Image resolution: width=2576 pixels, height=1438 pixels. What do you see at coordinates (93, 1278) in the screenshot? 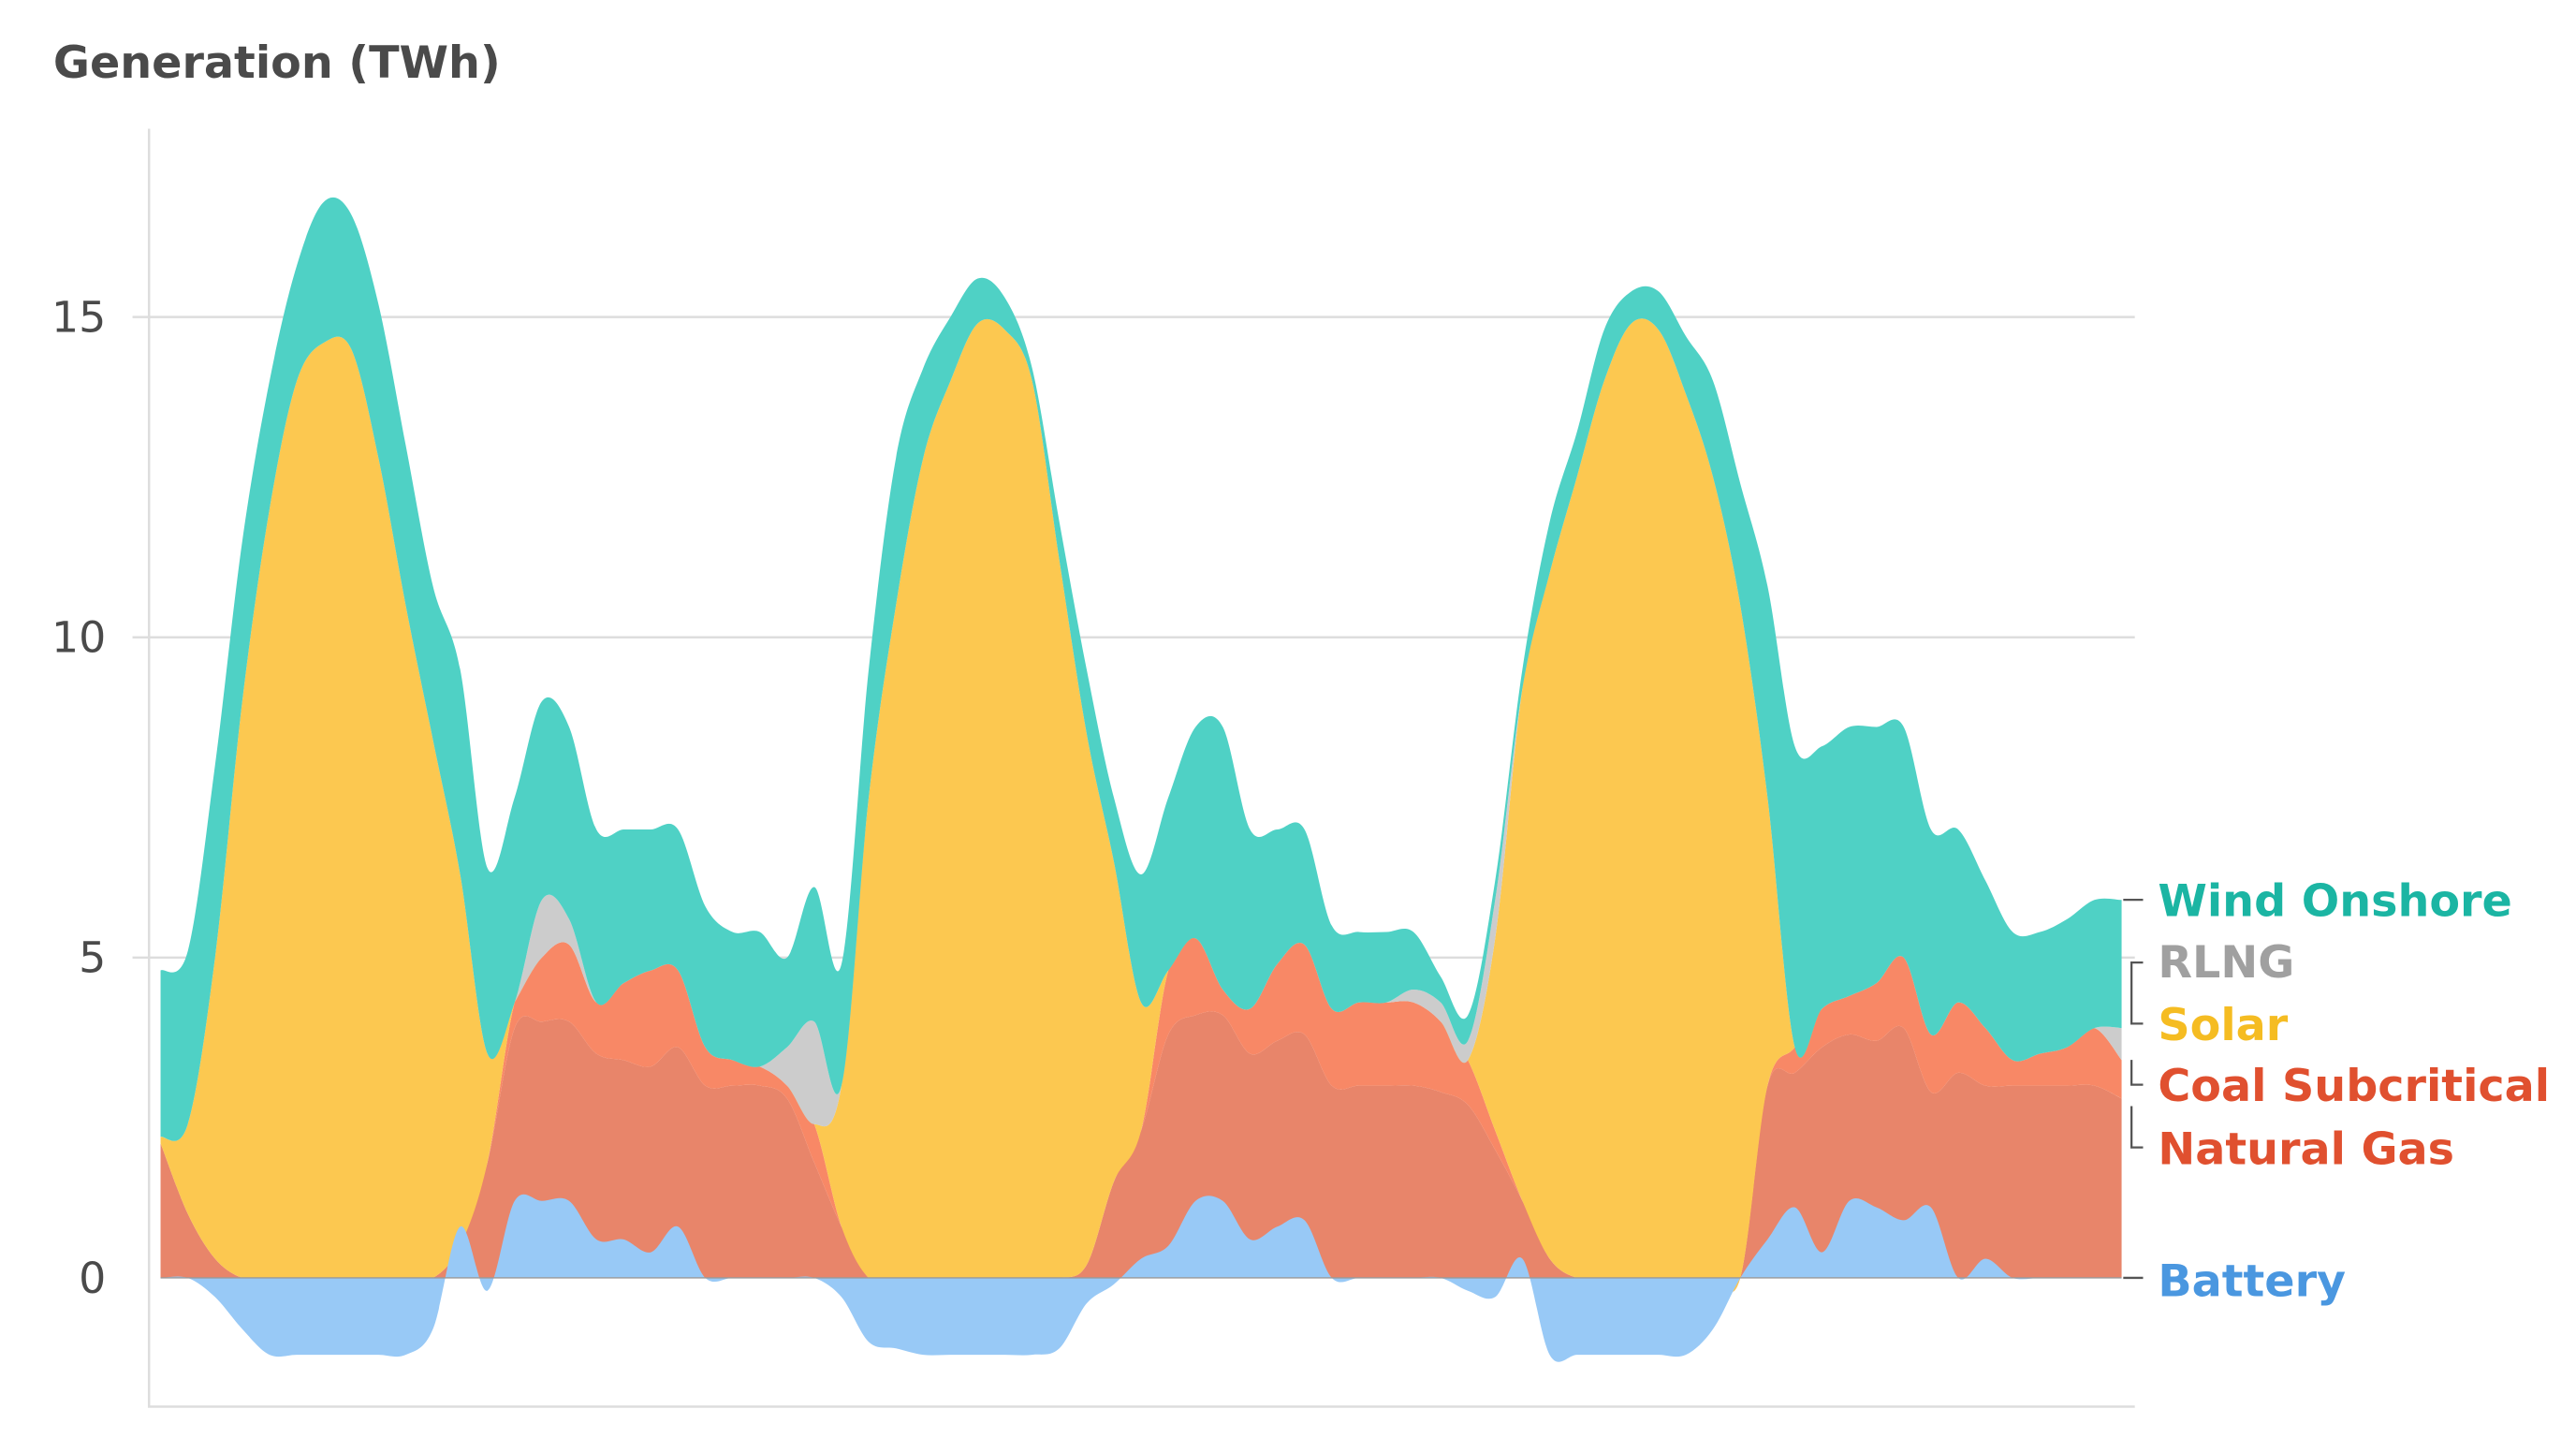
I see `y-tick-label: 0` at bounding box center [93, 1278].